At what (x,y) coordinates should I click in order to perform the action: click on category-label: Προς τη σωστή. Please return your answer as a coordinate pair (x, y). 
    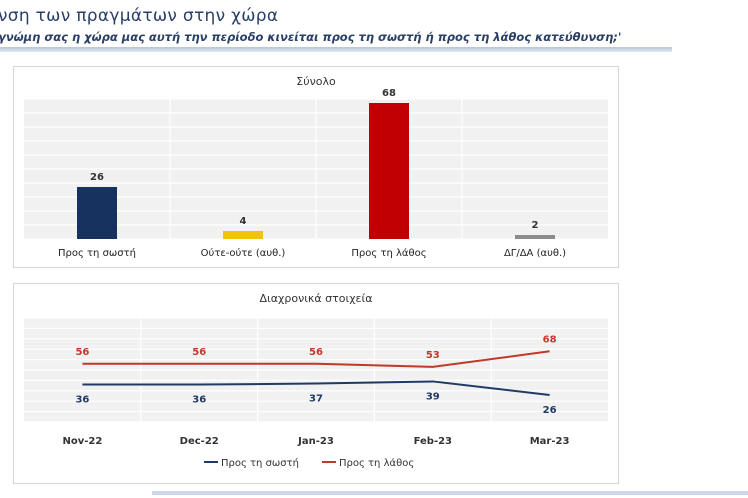
    Looking at the image, I should click on (97, 253).